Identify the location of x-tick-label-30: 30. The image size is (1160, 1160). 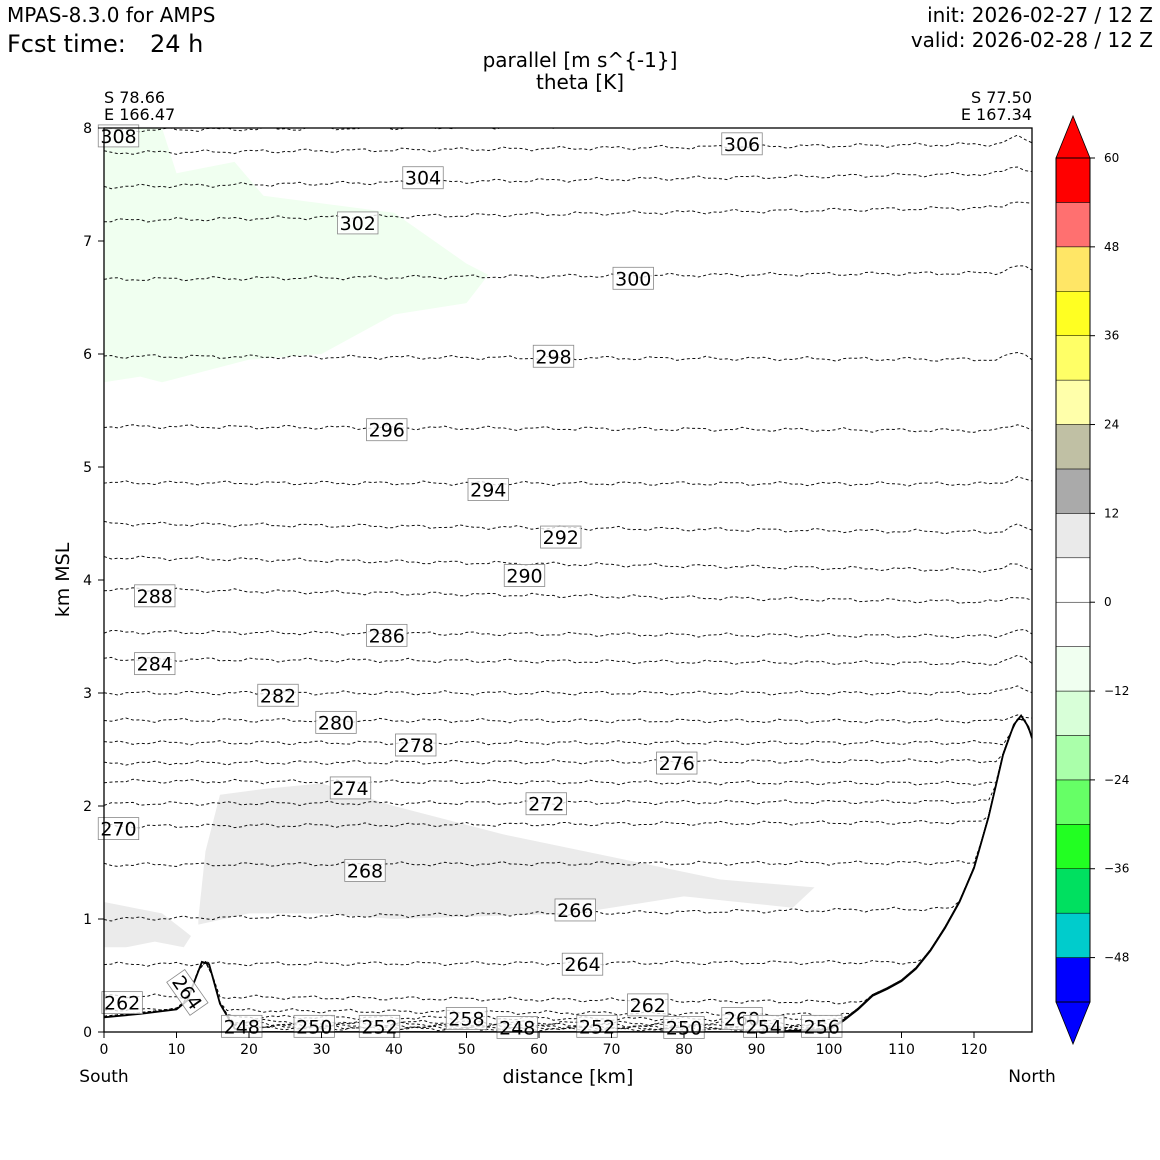
(322, 1050).